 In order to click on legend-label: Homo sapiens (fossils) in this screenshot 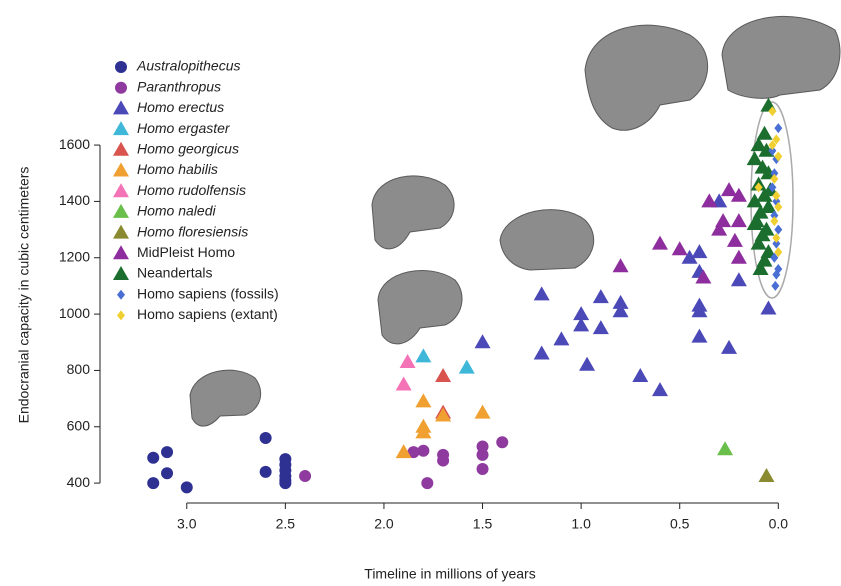, I will do `click(208, 293)`.